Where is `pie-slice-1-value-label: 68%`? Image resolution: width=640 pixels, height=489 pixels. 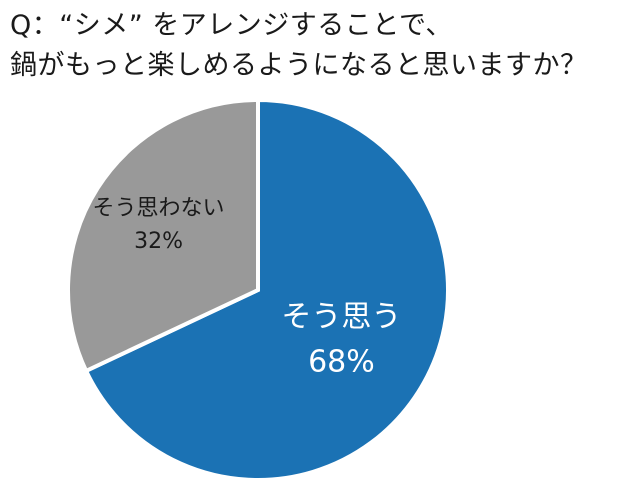 pie-slice-1-value-label: 68% is located at coordinates (341, 361).